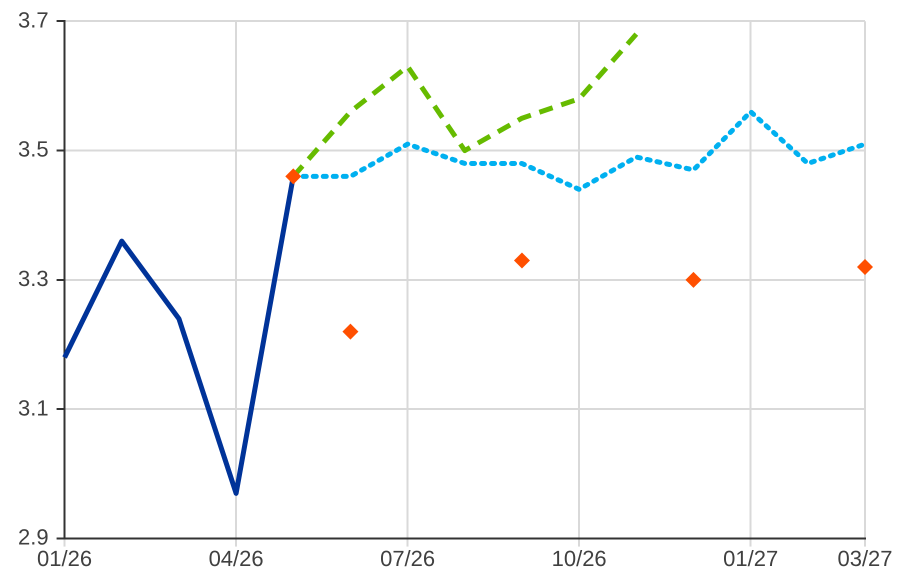 The width and height of the screenshot is (910, 577). What do you see at coordinates (865, 558) in the screenshot?
I see `x-tick-label: 03/27` at bounding box center [865, 558].